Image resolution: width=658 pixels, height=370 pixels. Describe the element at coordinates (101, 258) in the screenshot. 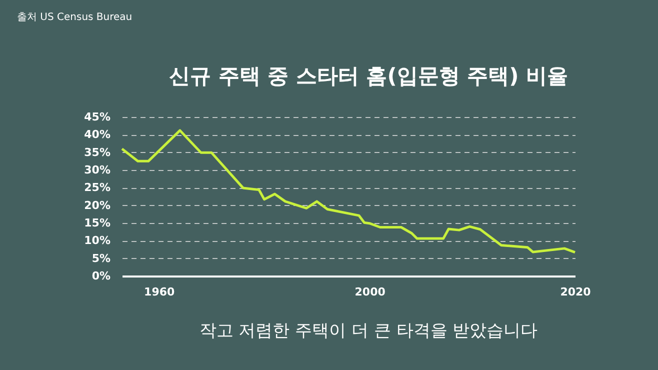

I see `y-tick-label: 5%` at that location.